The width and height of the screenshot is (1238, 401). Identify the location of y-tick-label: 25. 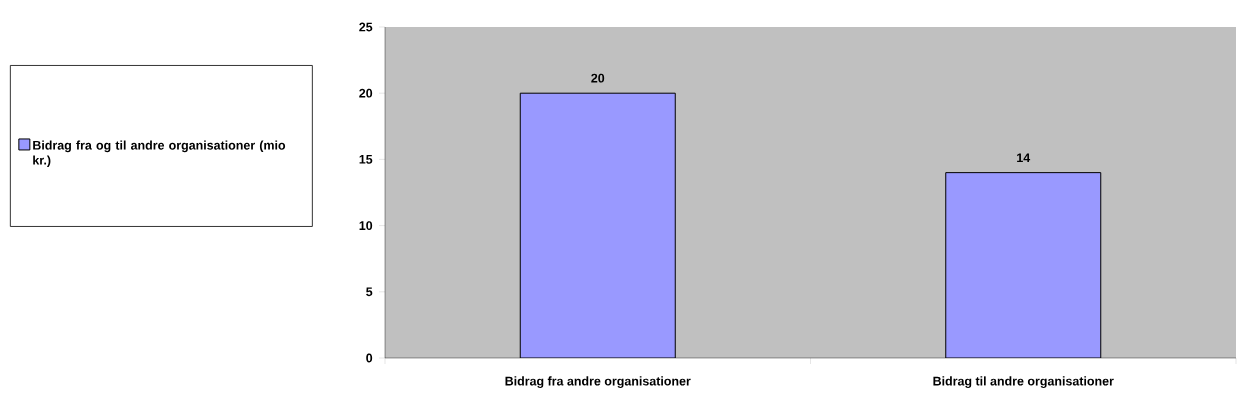
(366, 27).